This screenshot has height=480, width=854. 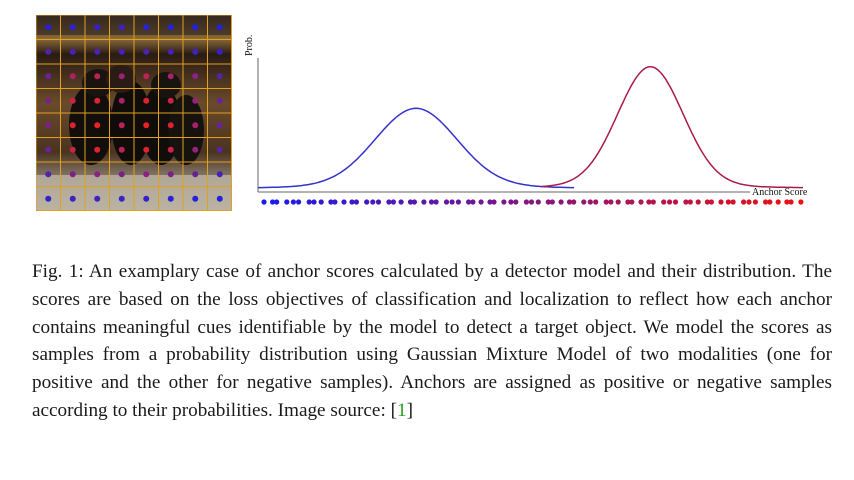 What do you see at coordinates (98, 83) in the screenshot?
I see `bear-cub-1-head` at bounding box center [98, 83].